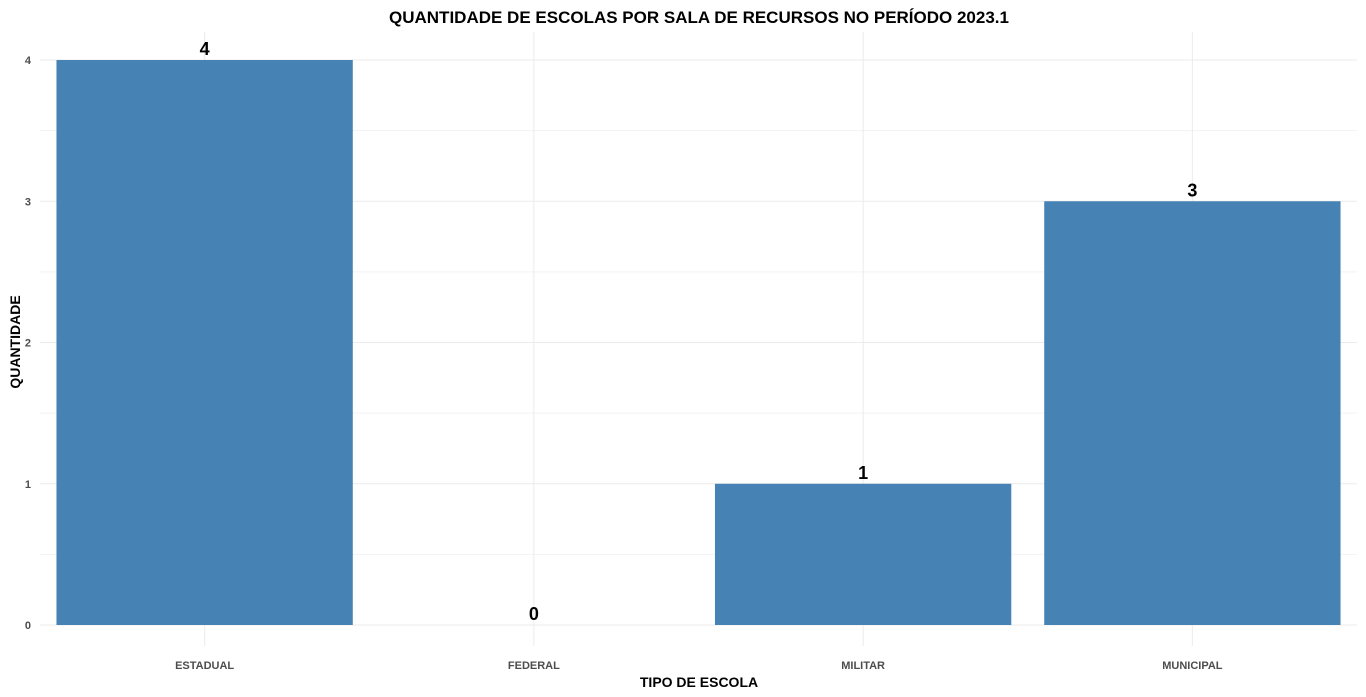 Image resolution: width=1366 pixels, height=697 pixels. Describe the element at coordinates (699, 666) in the screenshot. I see `x-axis-ticks: ESTADUAL FEDERAL MILITAR MUNICIPAL` at that location.